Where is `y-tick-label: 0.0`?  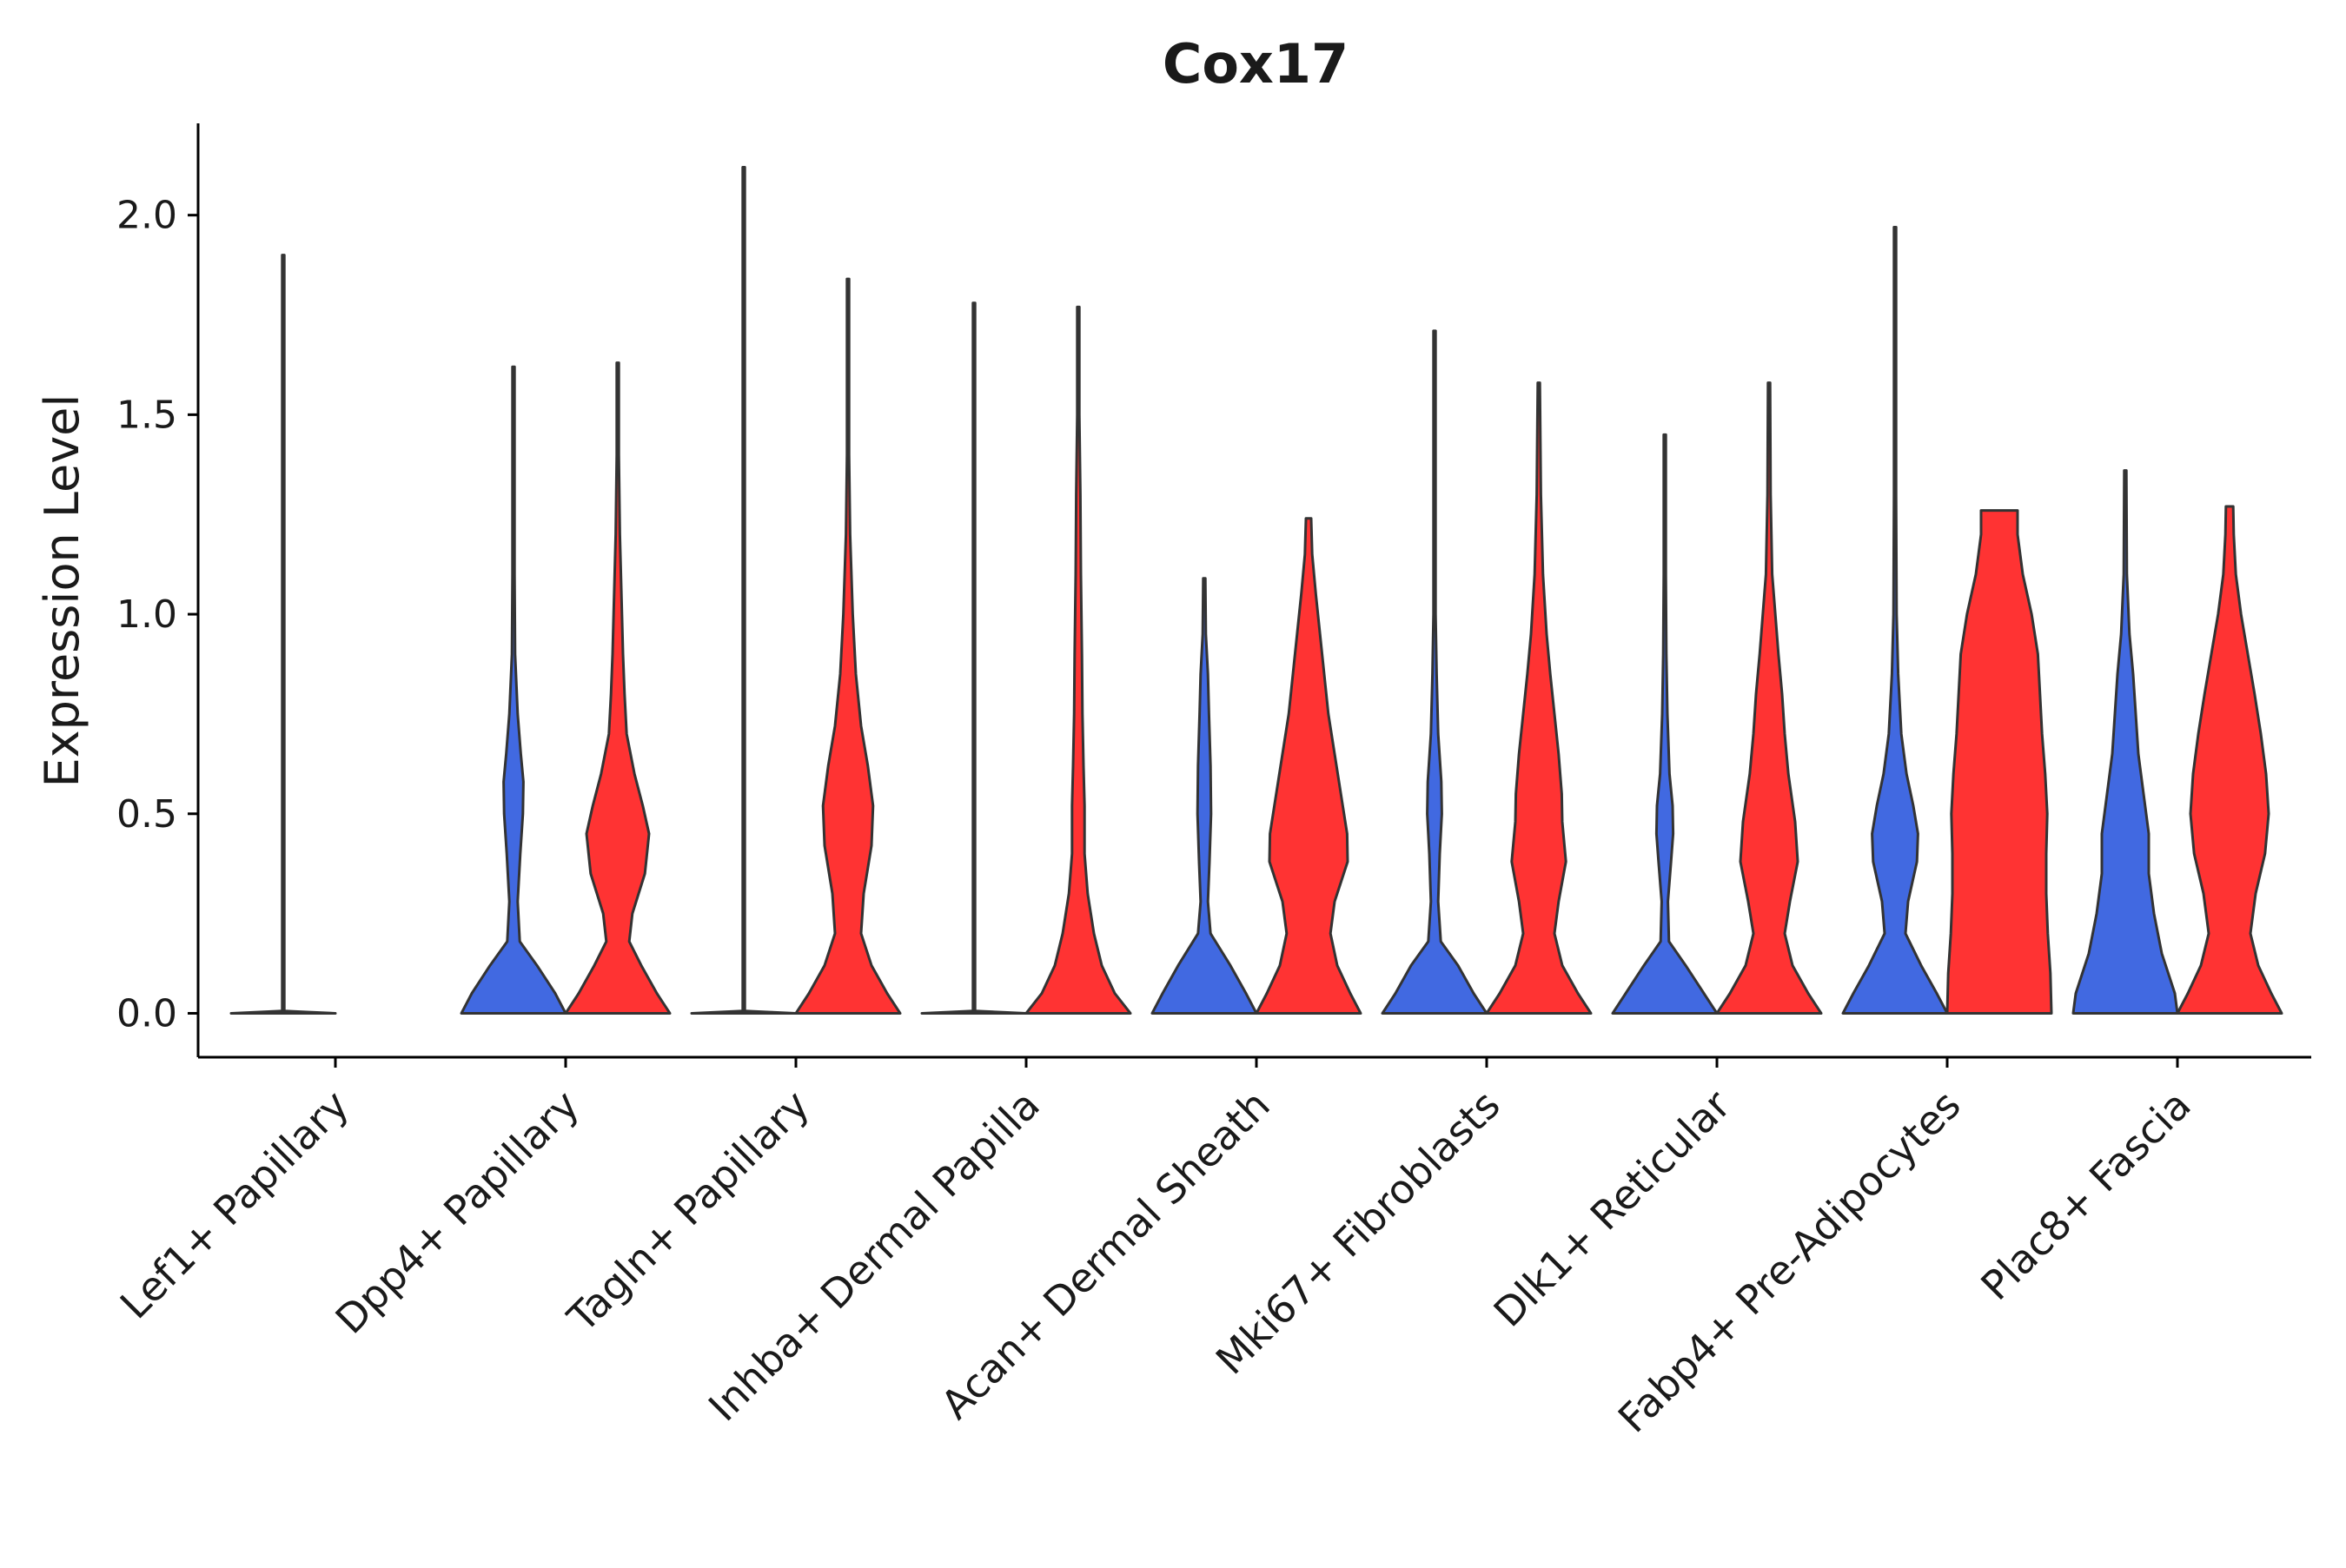
y-tick-label: 0.0 is located at coordinates (146, 1013).